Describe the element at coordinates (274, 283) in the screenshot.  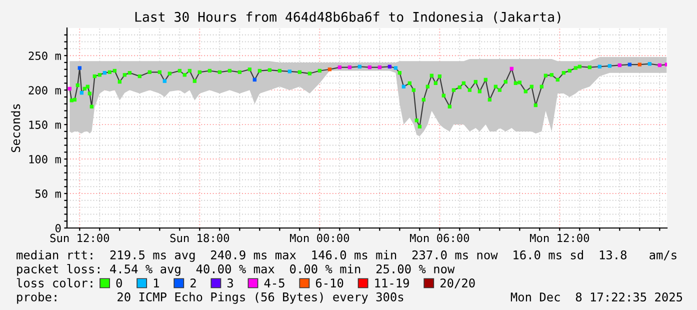
I see `legend-label: 4-5` at that location.